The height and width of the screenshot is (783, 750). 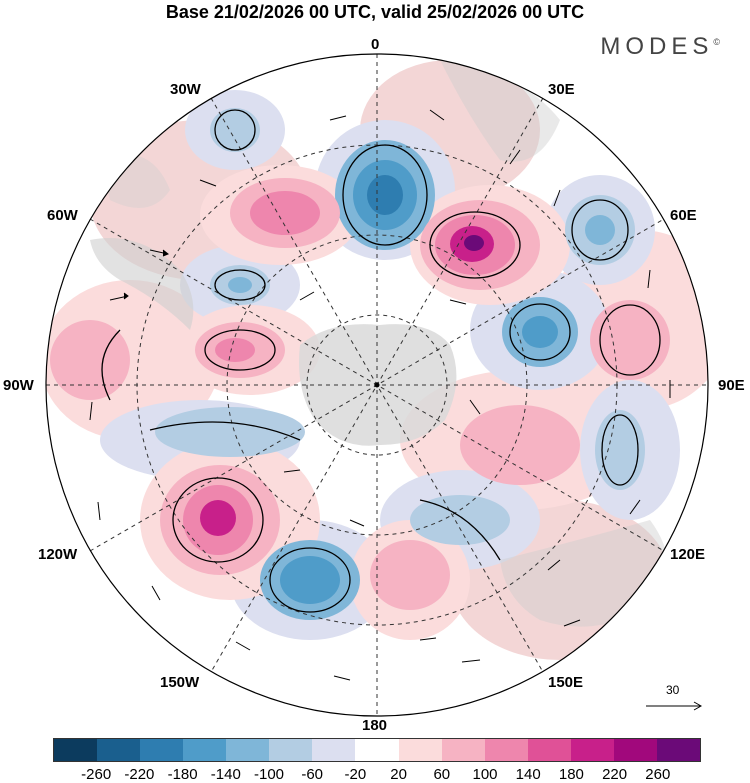 What do you see at coordinates (688, 554) in the screenshot?
I see `lon-label-120e: 120E` at bounding box center [688, 554].